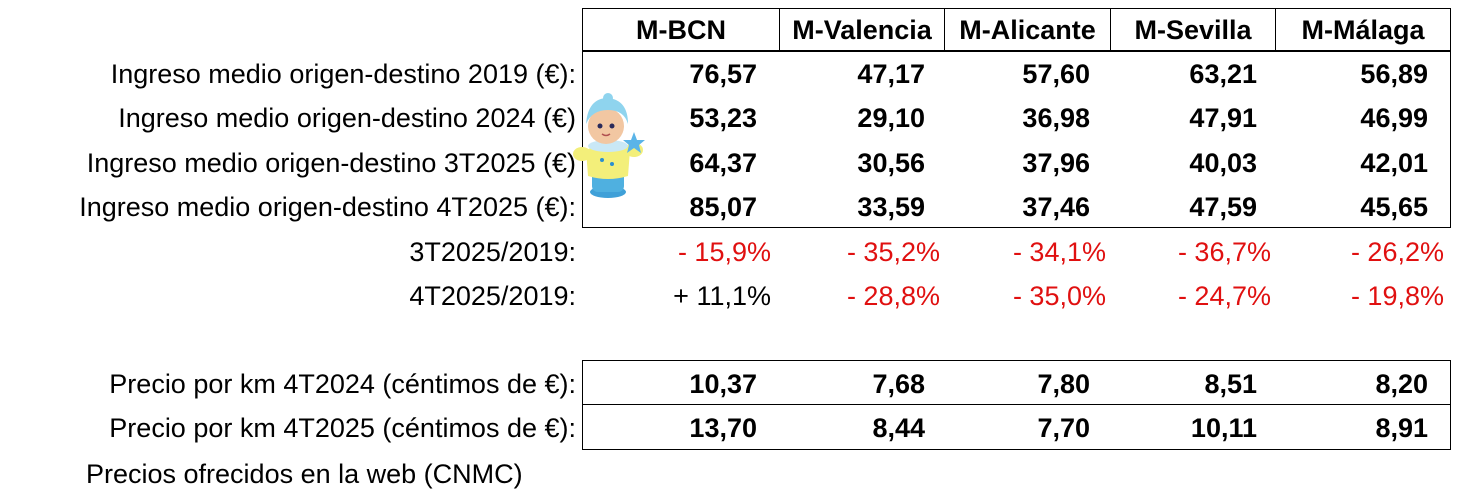  Describe the element at coordinates (331, 163) in the screenshot. I see `row-label-income-3t2025: Ingreso medio origen-destino 3T2025 (€)` at that location.